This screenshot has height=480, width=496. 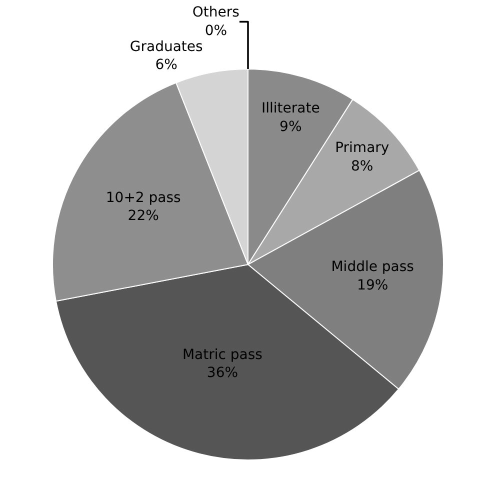 I want to click on slice-label: Primary, so click(x=362, y=148).